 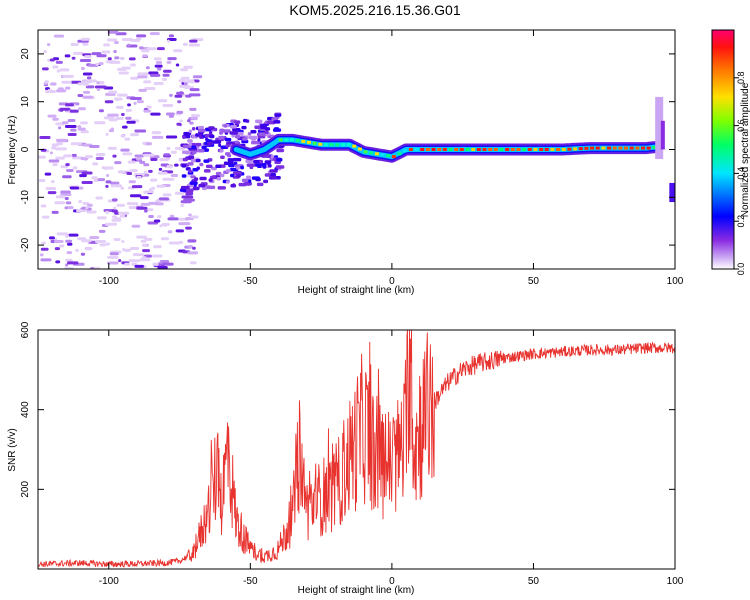 I want to click on spectrogram-xtick-label: -50, so click(x=250, y=281).